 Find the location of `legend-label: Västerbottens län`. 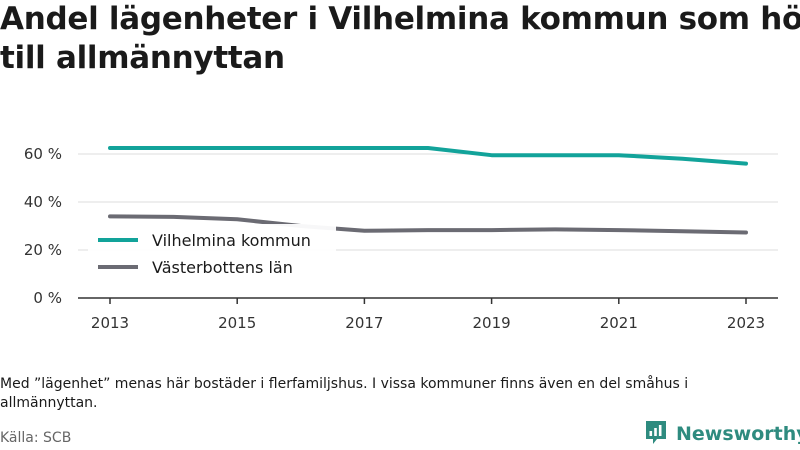

legend-label: Västerbottens län is located at coordinates (222, 267).